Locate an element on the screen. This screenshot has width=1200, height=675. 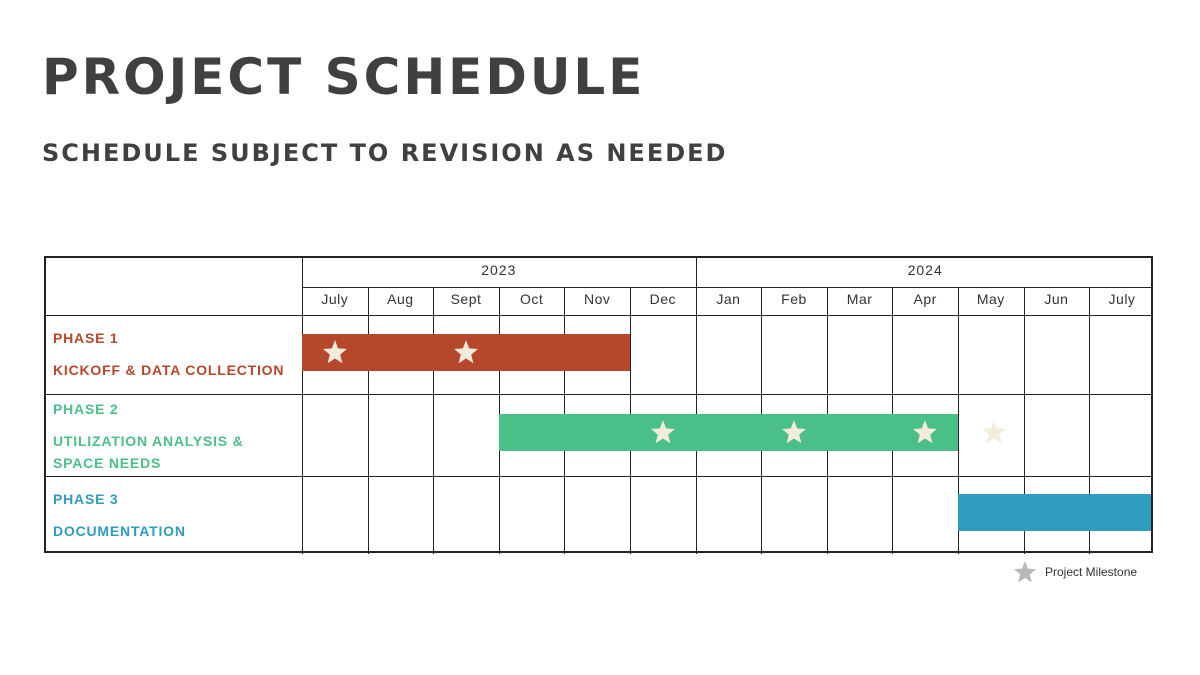
year-divider is located at coordinates (696, 272).